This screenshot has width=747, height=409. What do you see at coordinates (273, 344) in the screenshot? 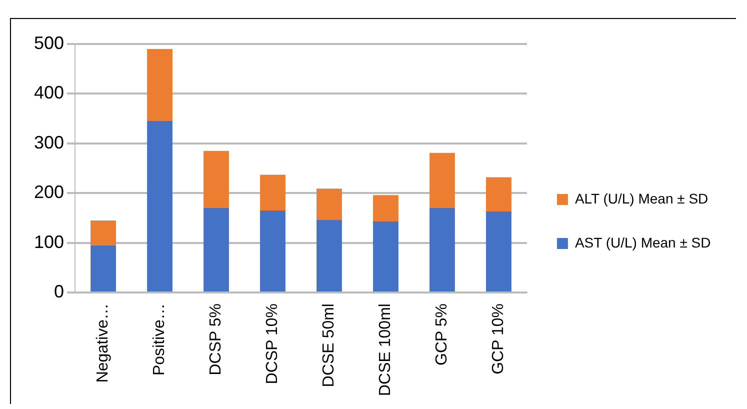
I see `x-tick-label: DCSP 10%` at bounding box center [273, 344].